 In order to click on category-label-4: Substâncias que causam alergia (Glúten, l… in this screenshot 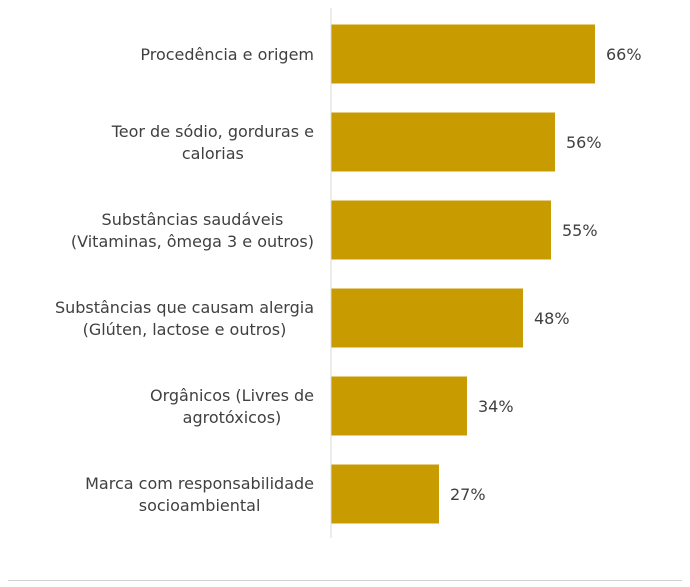, I will do `click(184, 318)`.